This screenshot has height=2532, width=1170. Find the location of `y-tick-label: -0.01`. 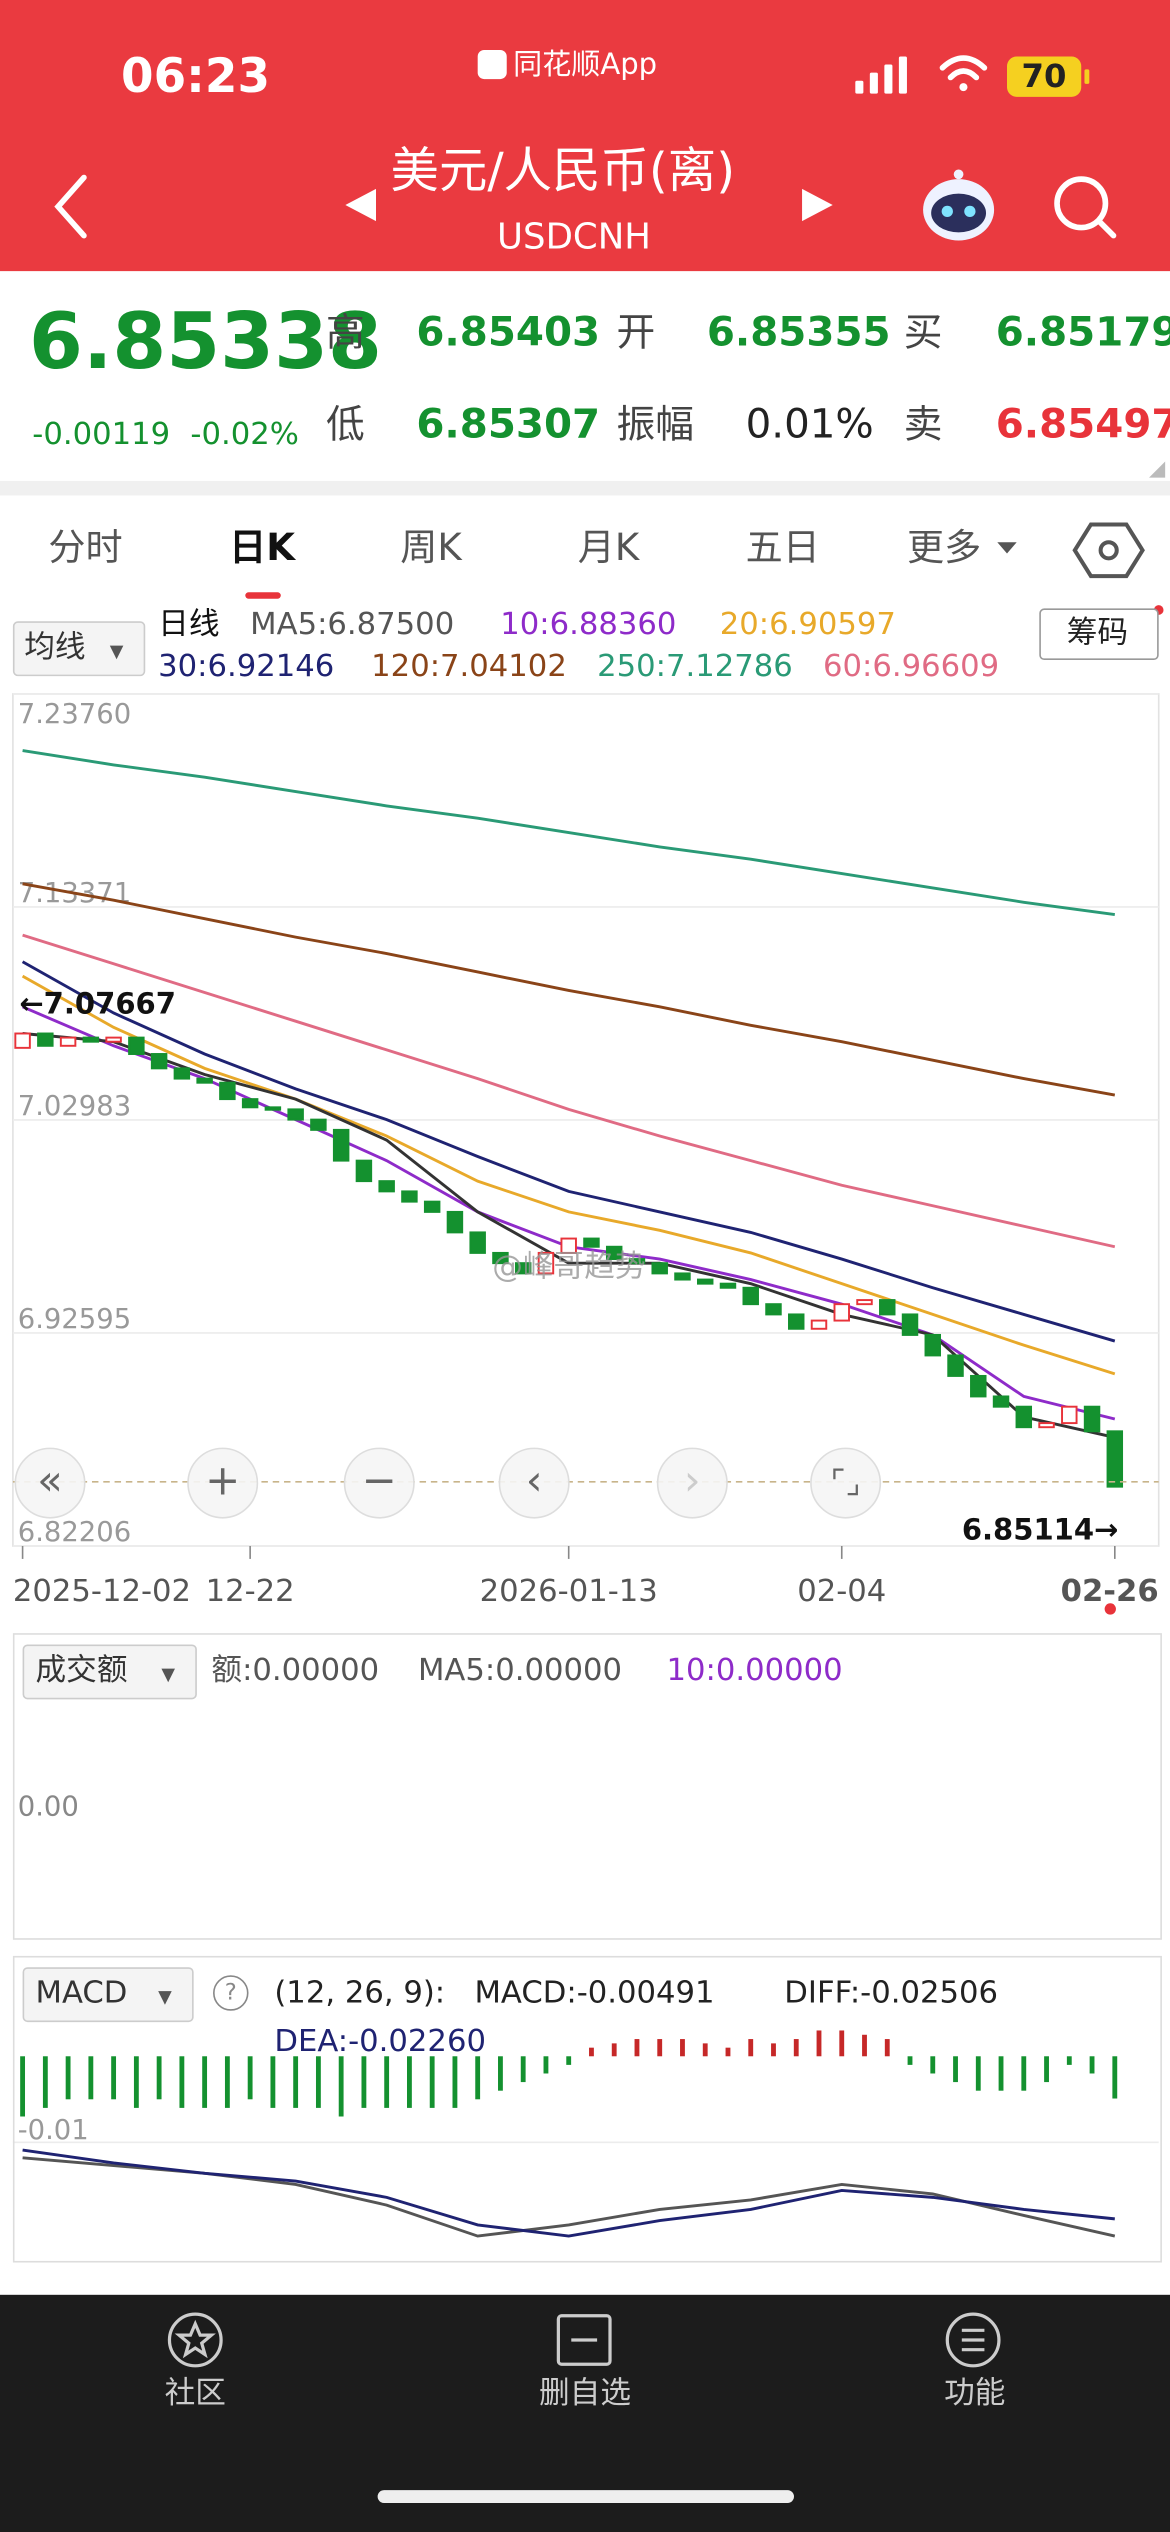

y-tick-label: -0.01 is located at coordinates (53, 2130).